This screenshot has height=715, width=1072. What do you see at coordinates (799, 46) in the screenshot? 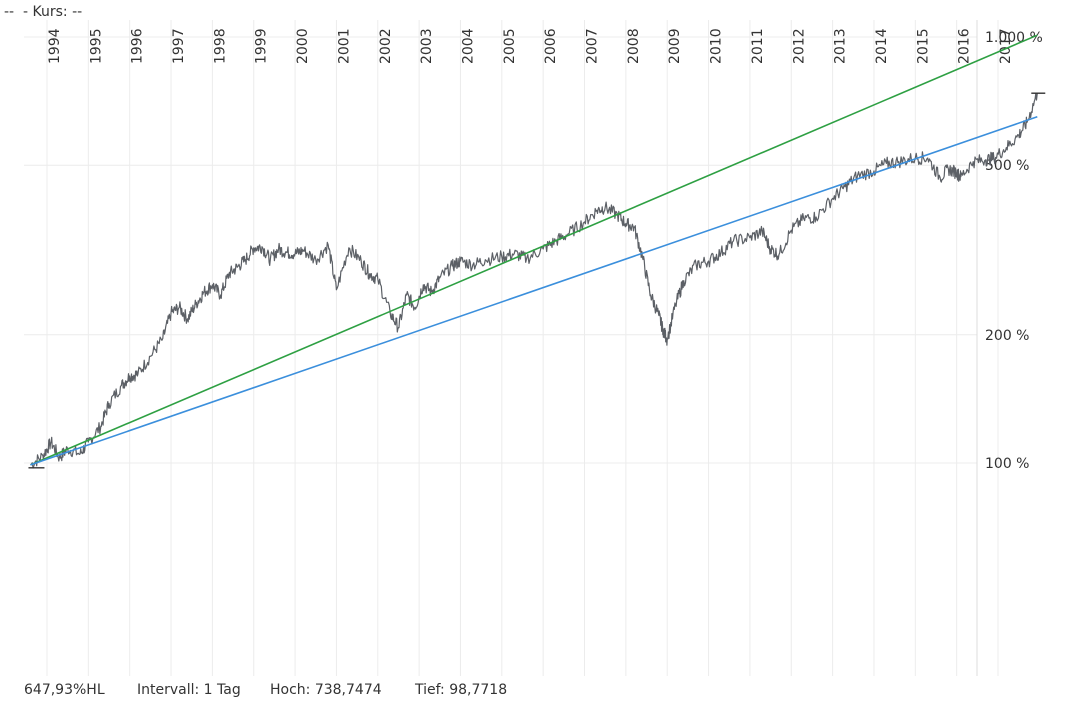
I see `year-tick-2012: 2012` at bounding box center [799, 46].